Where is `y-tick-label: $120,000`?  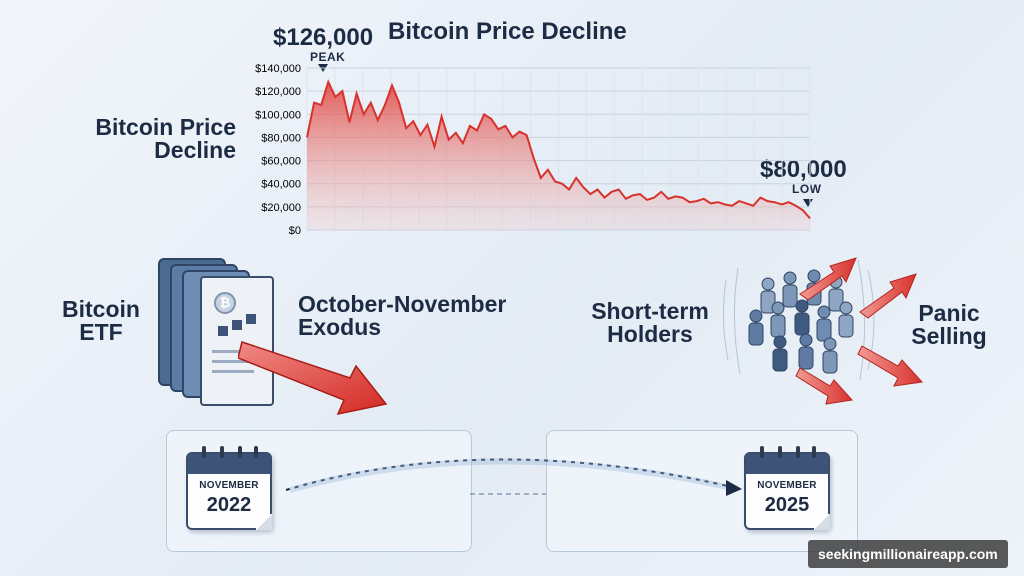
y-tick-label: $120,000 is located at coordinates (278, 92).